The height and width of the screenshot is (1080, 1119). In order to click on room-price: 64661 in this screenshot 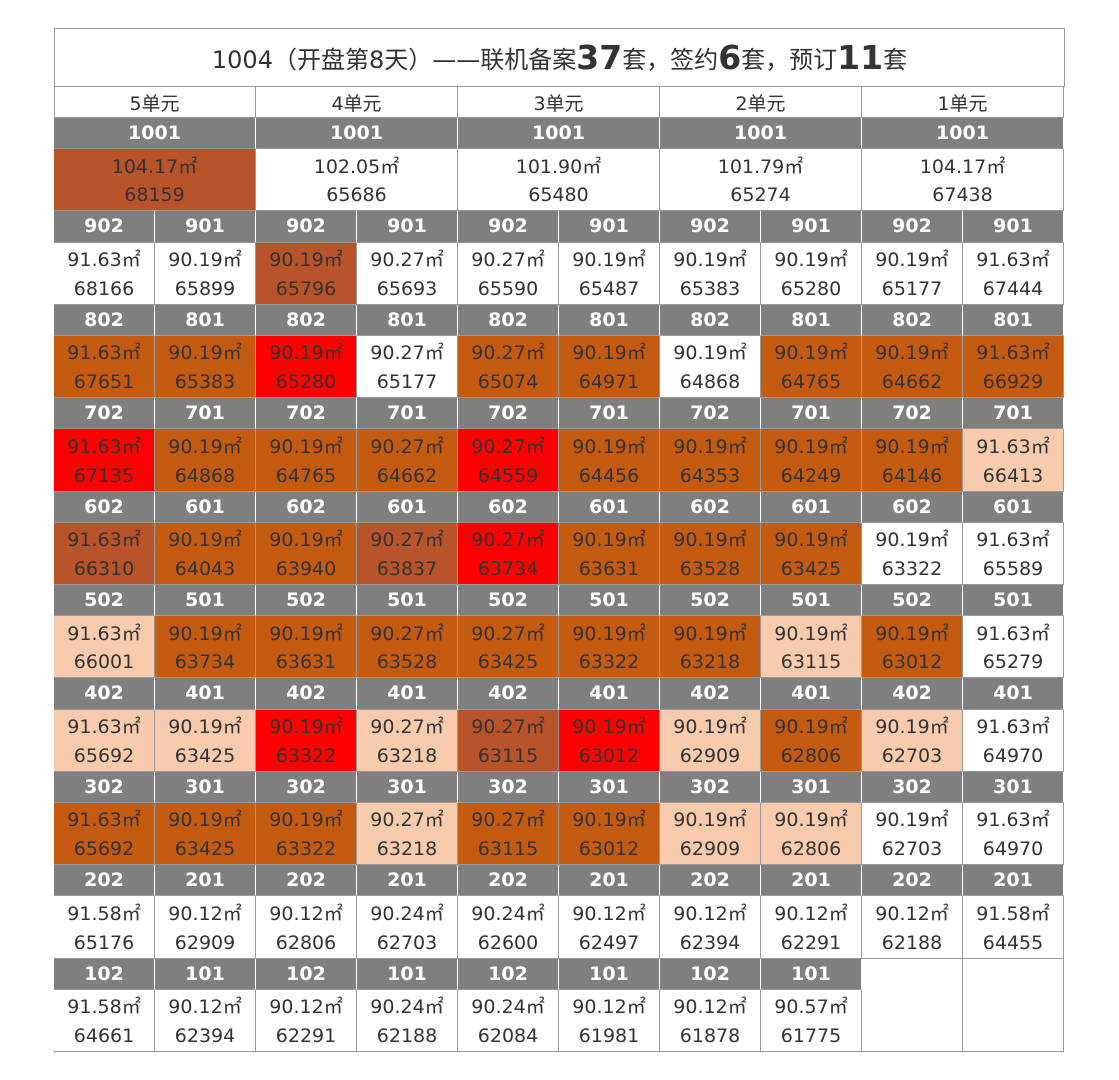, I will do `click(104, 1036)`.